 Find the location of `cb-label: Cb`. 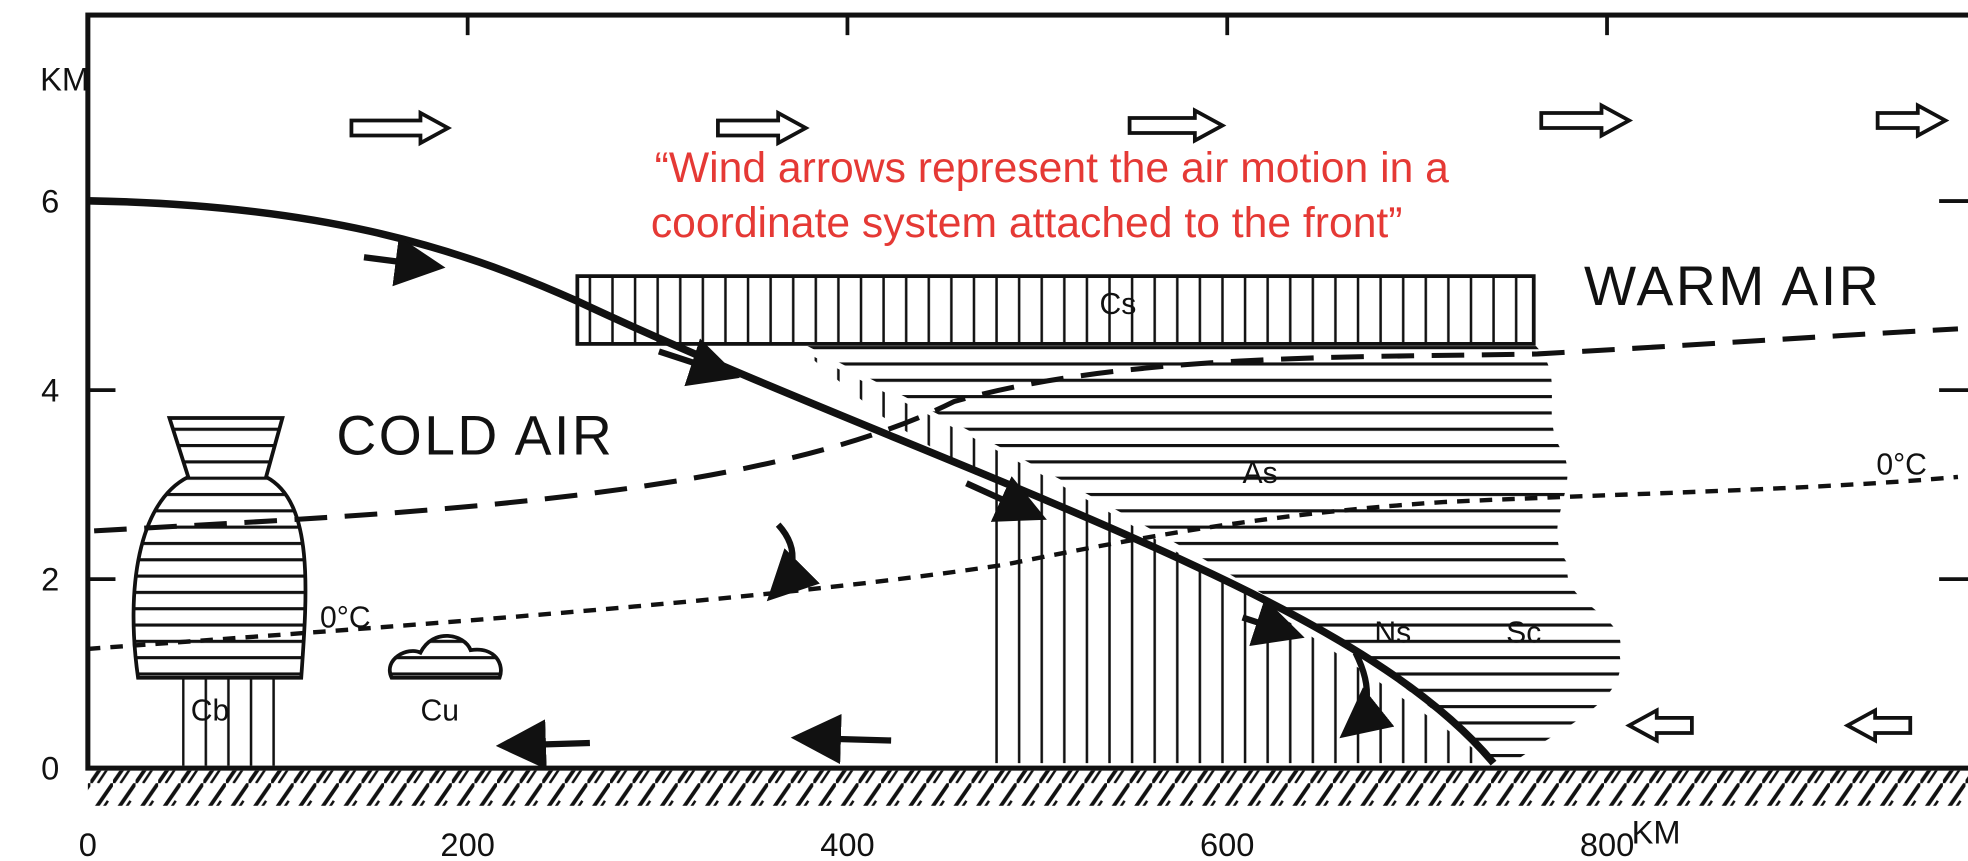

cb-label: Cb is located at coordinates (210, 710).